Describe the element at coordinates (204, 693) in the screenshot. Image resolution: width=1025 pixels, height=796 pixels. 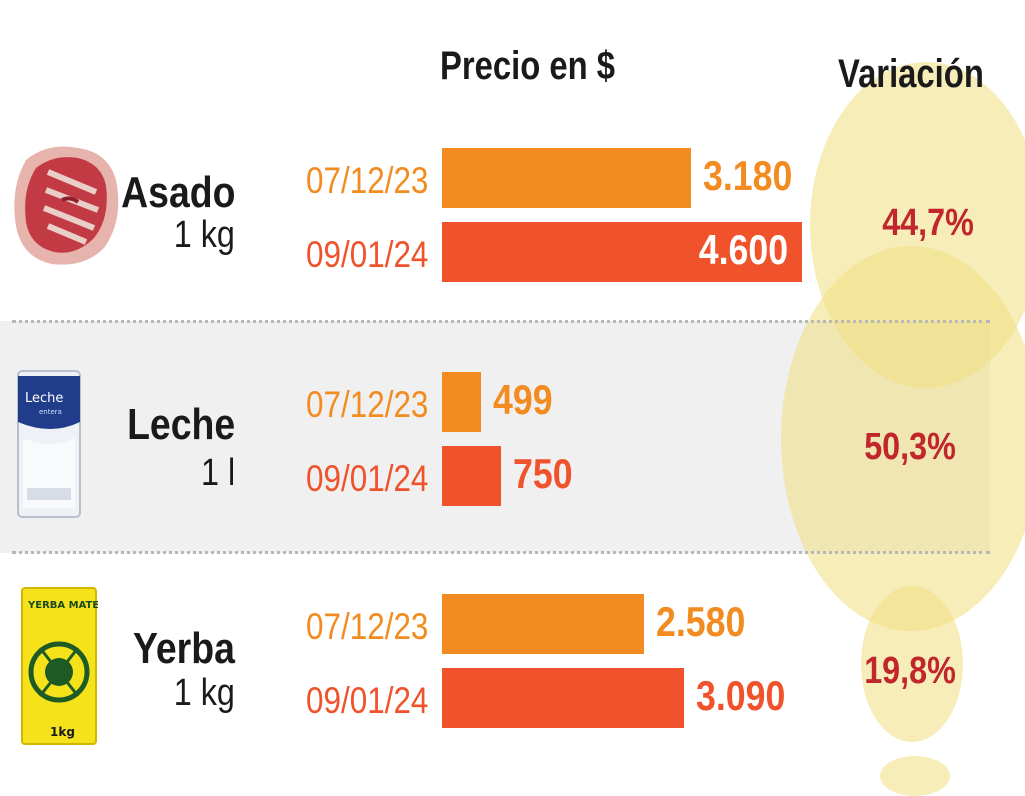
I see `product-unit-yerba: 1 kg` at that location.